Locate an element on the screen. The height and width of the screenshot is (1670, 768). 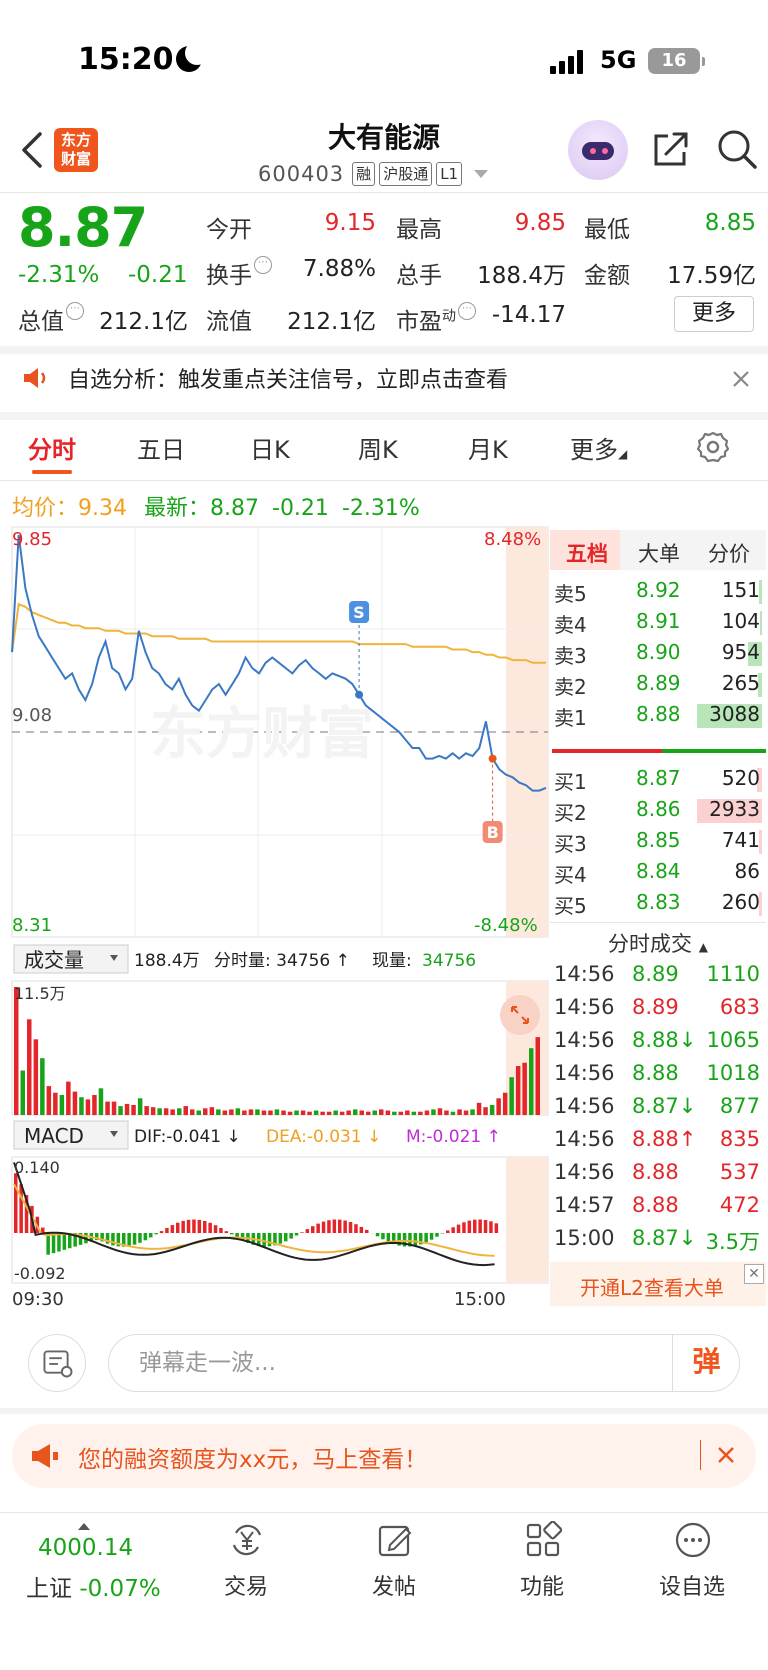
stock-code: 600403 is located at coordinates (301, 174).